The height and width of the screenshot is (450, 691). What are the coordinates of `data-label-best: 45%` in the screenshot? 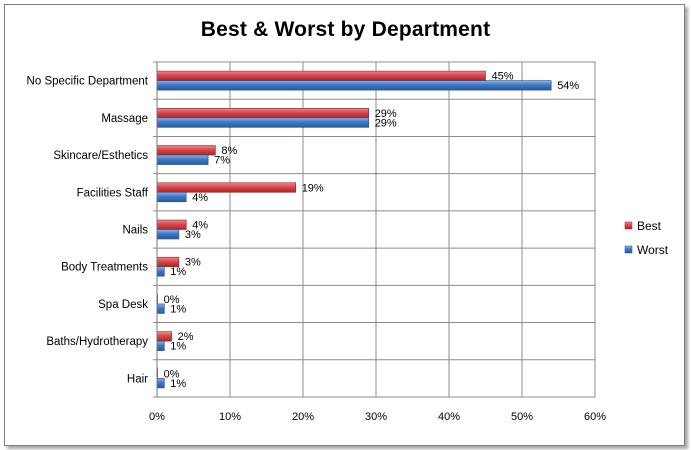 It's located at (503, 77).